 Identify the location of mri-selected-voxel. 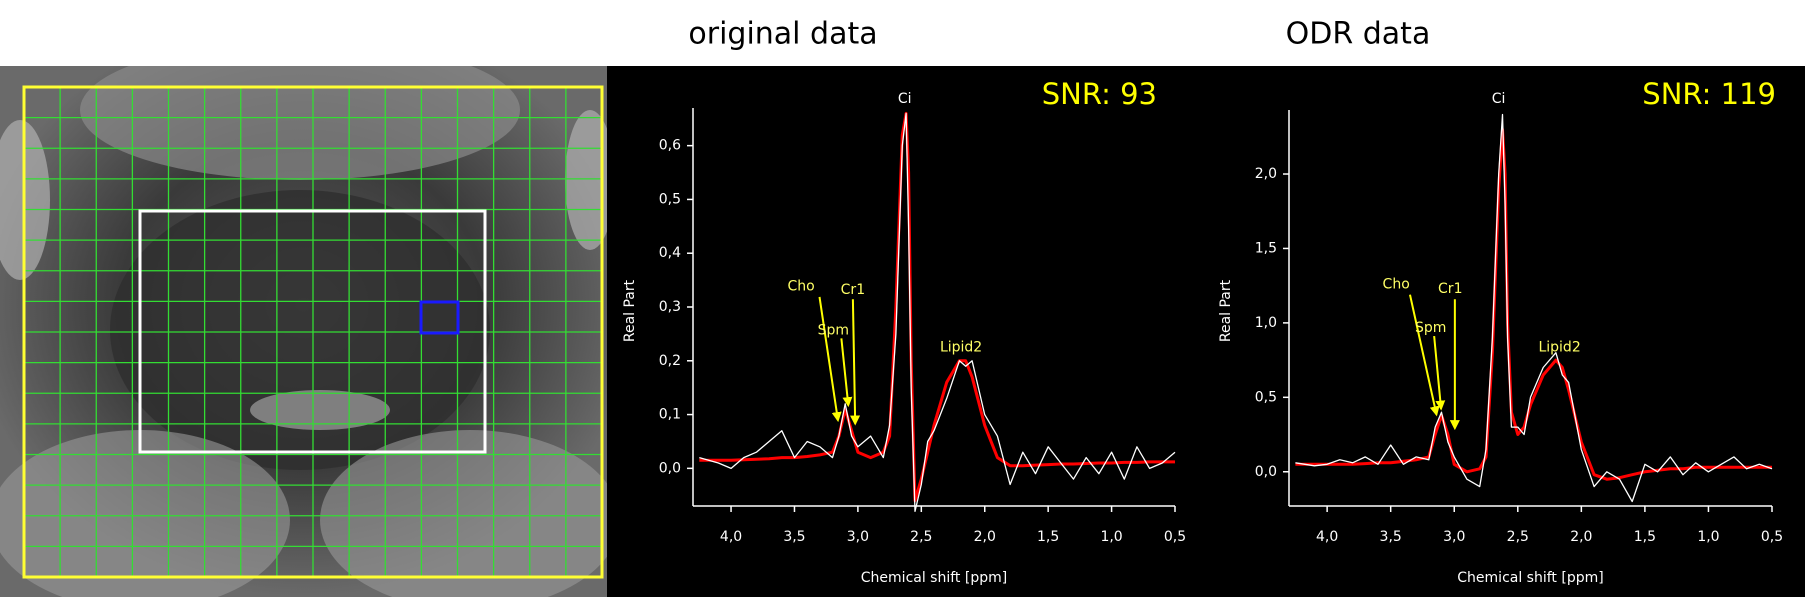
(439, 317).